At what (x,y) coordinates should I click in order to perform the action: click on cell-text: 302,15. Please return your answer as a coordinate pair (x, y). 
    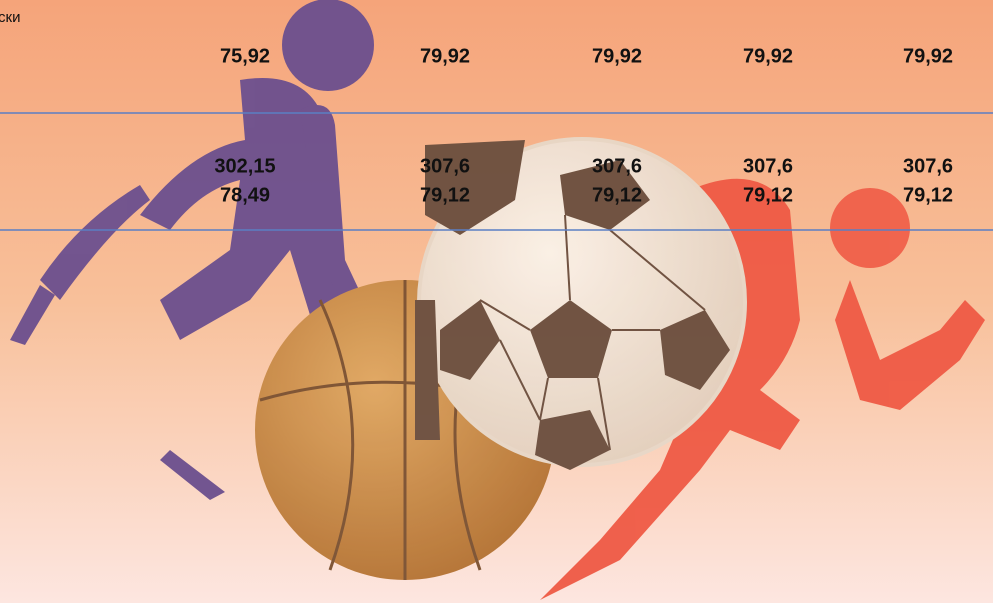
    Looking at the image, I should click on (244, 166).